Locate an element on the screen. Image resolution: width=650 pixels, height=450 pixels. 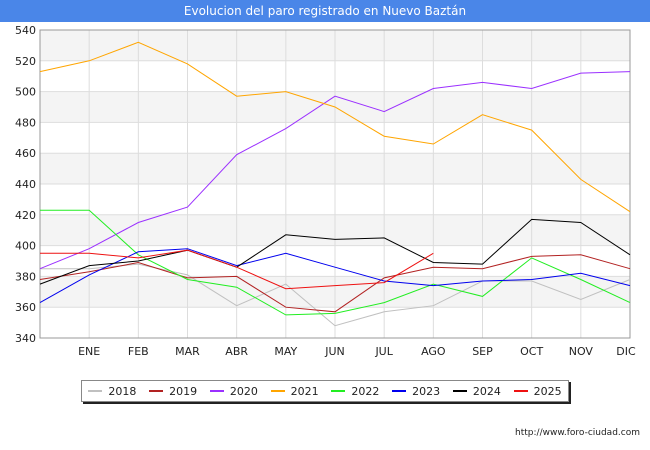
legend-label: 2020 is located at coordinates (243, 391).